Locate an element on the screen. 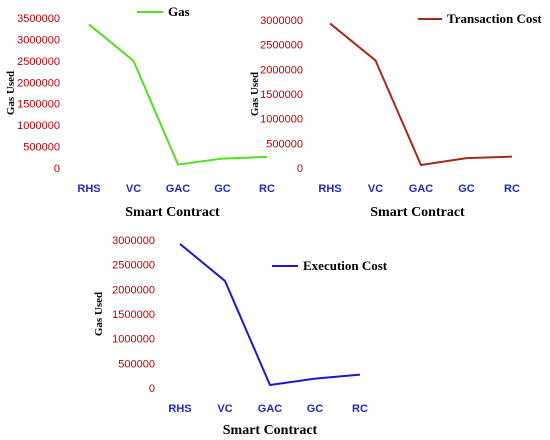 The width and height of the screenshot is (550, 440). legend-label: Gas is located at coordinates (179, 11).